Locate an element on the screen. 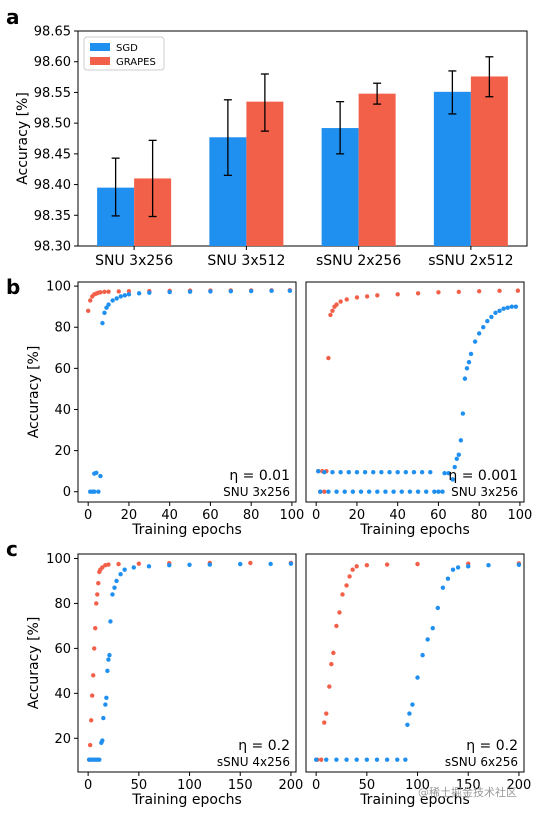  x-tick-label: 20 is located at coordinates (357, 515).